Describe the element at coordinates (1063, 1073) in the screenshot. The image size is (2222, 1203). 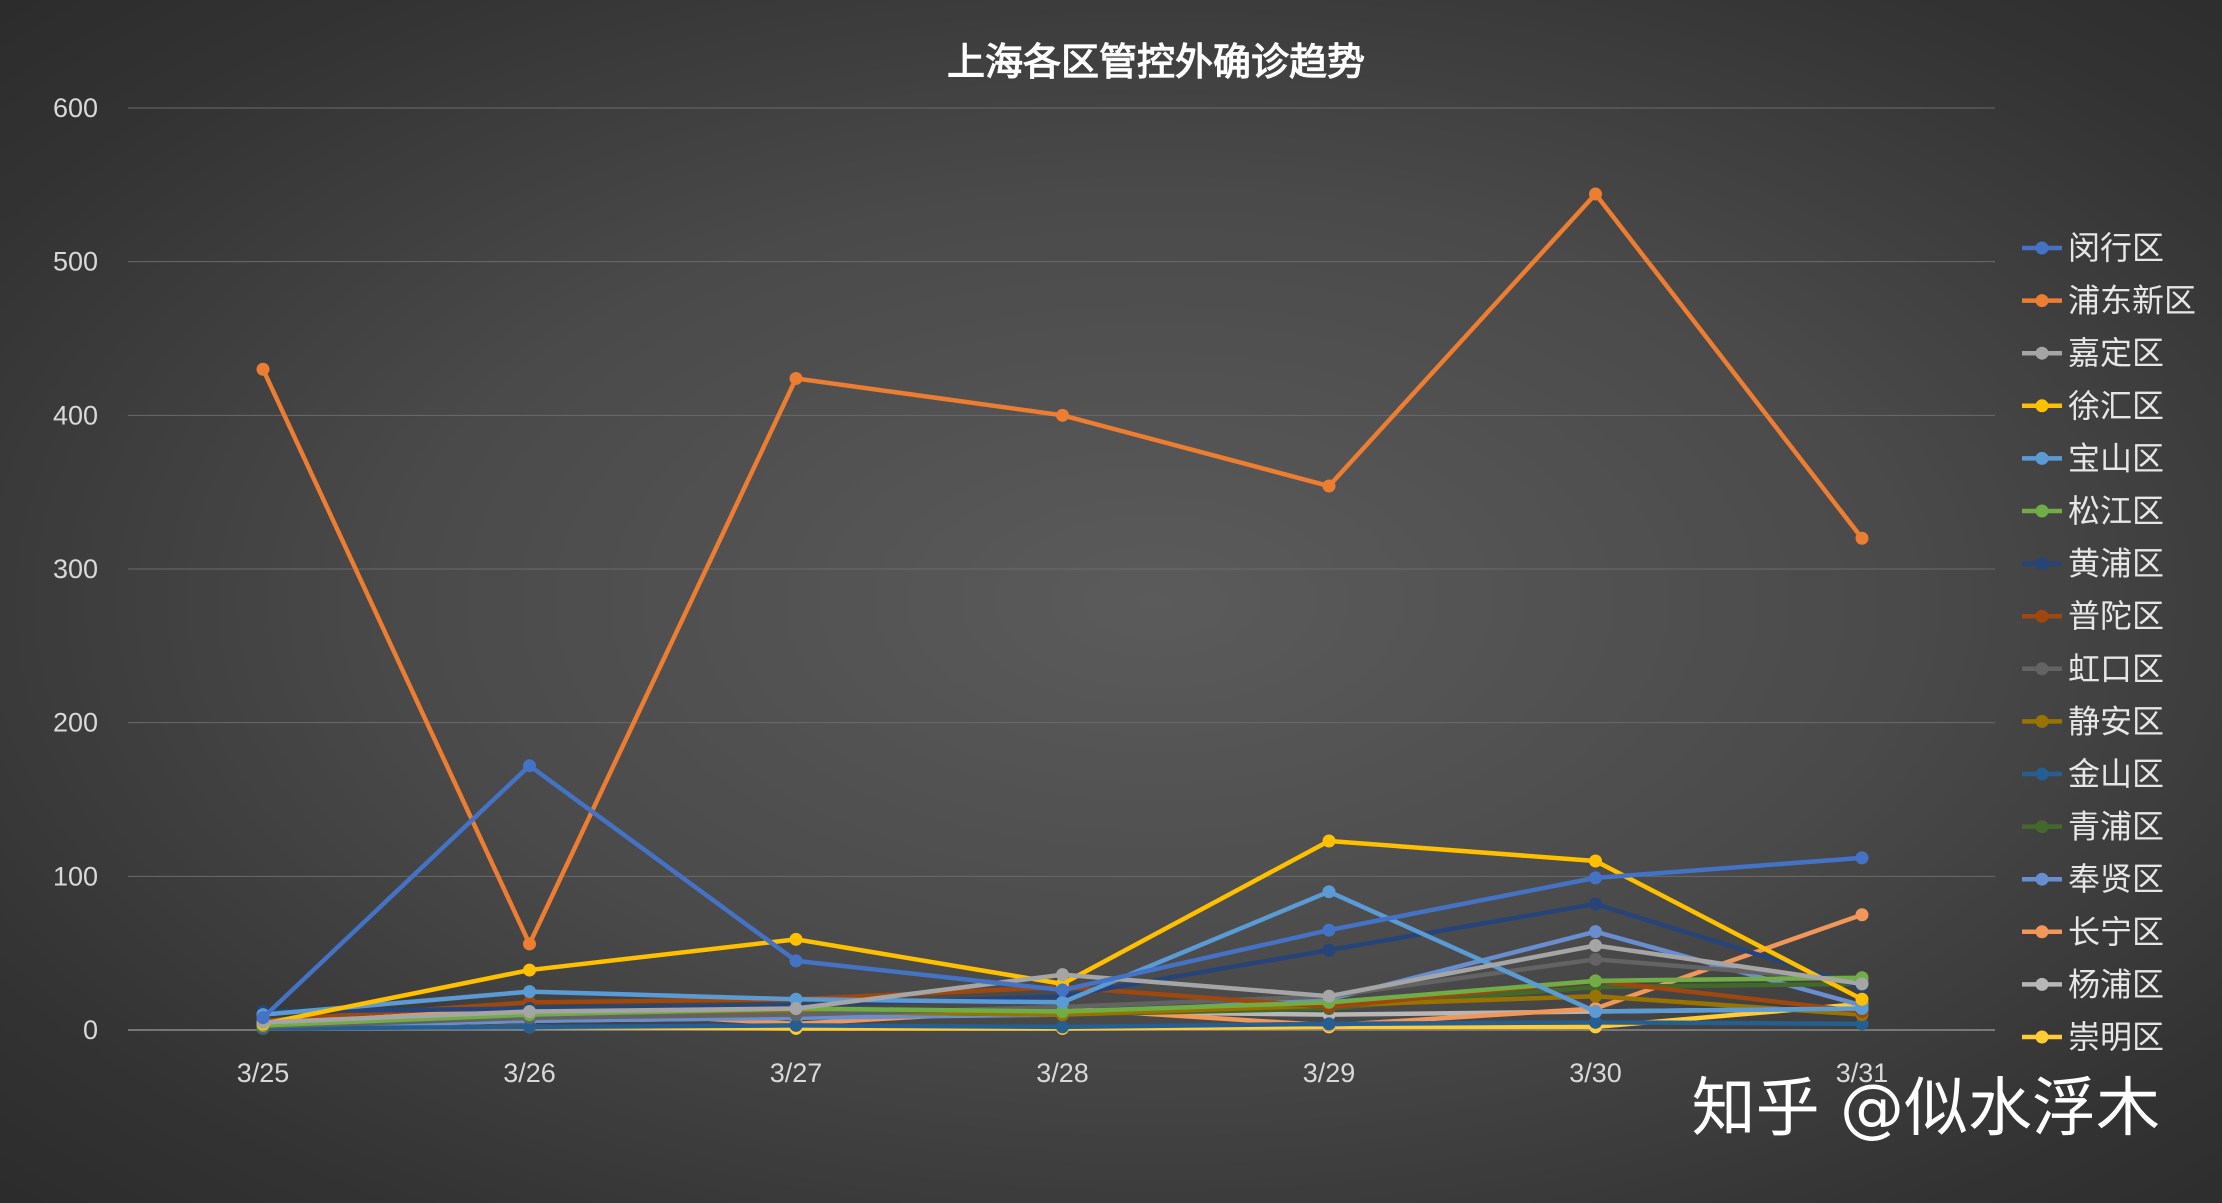
I see `x-axis-ticks: 3/25 3/26 3/27 3/28 3/29 3/30 3/31` at that location.